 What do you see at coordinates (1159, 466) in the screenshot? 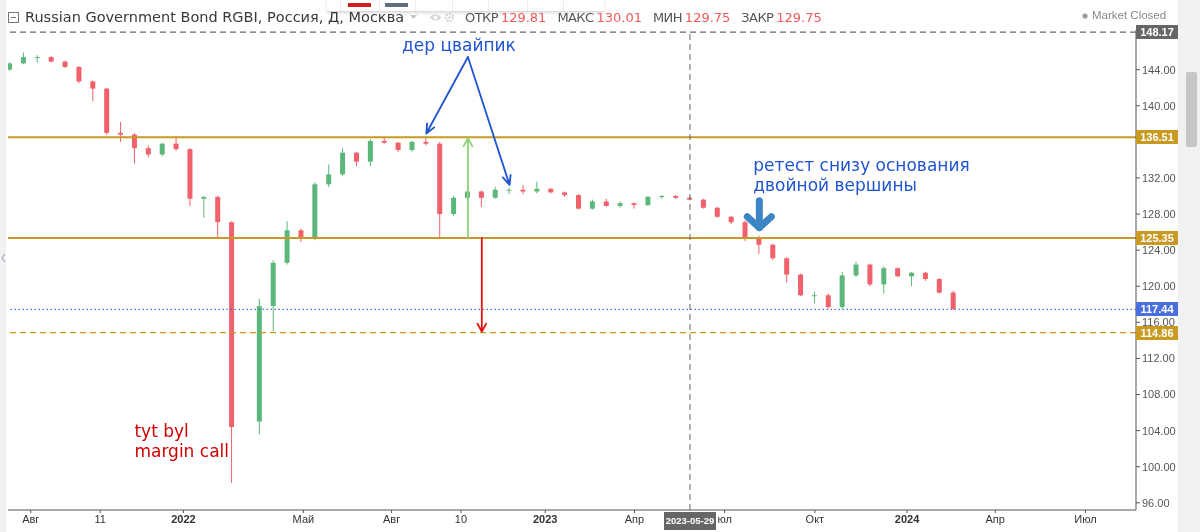
I see `y-tick-label: 100.00` at bounding box center [1159, 466].